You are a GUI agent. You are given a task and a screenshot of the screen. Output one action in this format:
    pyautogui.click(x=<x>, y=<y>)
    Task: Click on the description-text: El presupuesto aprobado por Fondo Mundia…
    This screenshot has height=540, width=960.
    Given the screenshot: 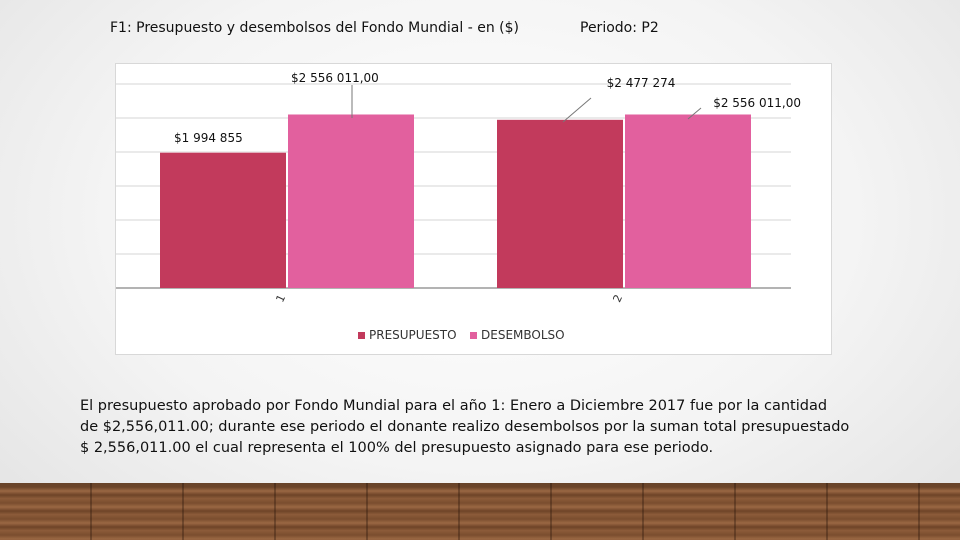 What is the action you would take?
    pyautogui.click(x=480, y=427)
    